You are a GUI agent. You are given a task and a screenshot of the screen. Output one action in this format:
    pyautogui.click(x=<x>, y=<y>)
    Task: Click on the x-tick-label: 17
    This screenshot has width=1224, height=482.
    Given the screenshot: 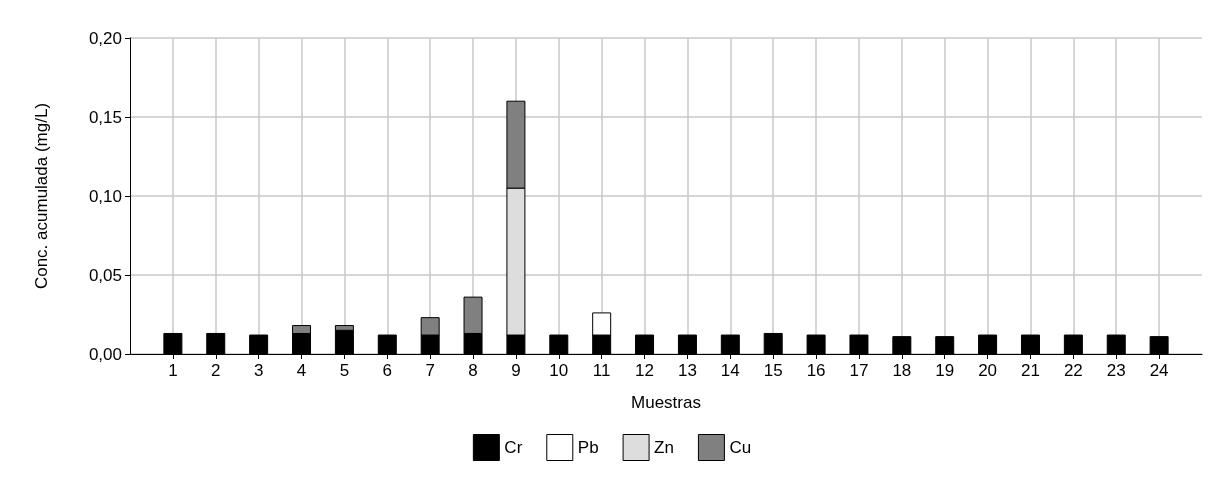 What is the action you would take?
    pyautogui.click(x=859, y=370)
    